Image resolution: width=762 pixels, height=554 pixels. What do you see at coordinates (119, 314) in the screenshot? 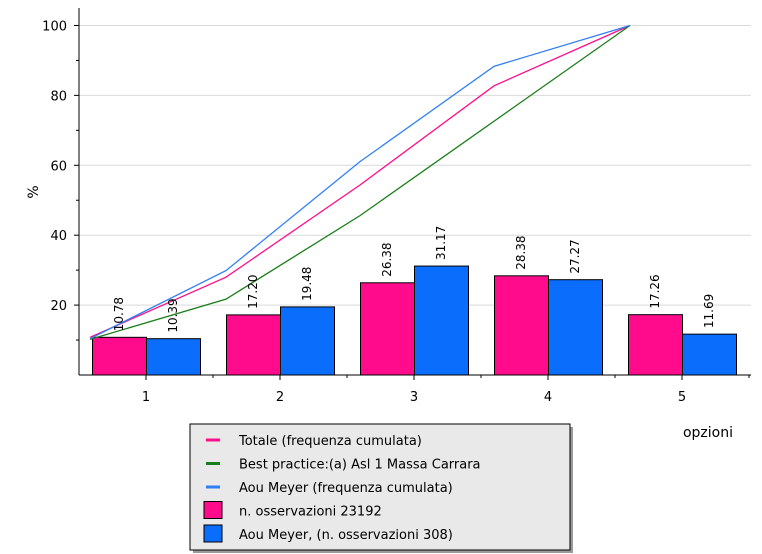
I see `data-label: 10.78` at bounding box center [119, 314].